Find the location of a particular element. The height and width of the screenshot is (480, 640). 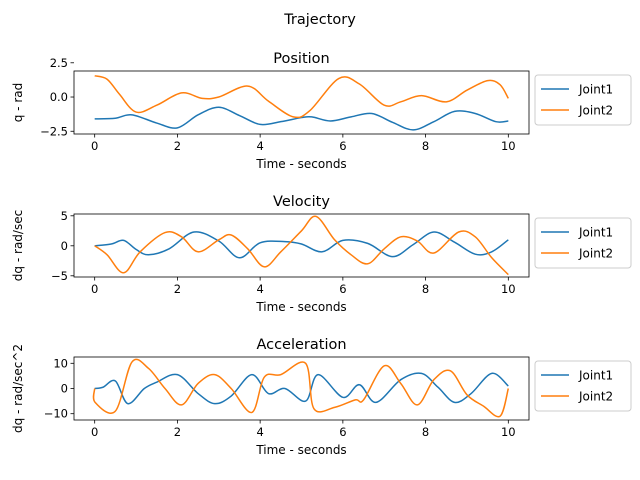

velocity-legend-label-joint2: Joint2 is located at coordinates (595, 254).